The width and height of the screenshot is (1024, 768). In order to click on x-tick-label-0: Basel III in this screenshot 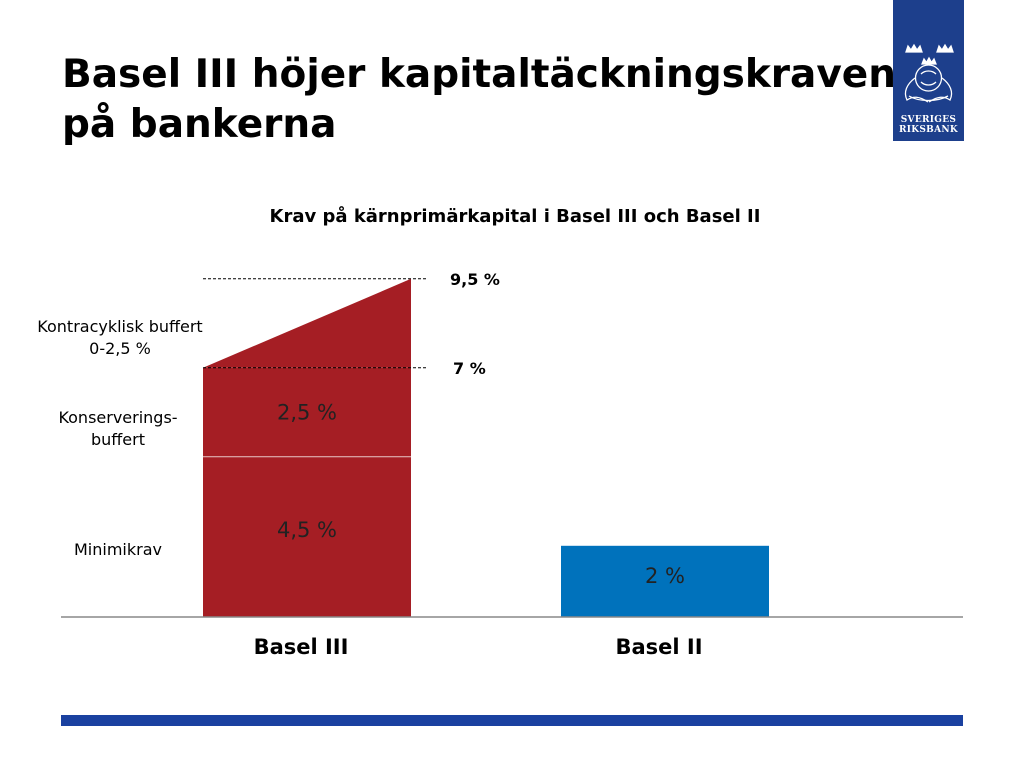, I will do `click(301, 647)`.